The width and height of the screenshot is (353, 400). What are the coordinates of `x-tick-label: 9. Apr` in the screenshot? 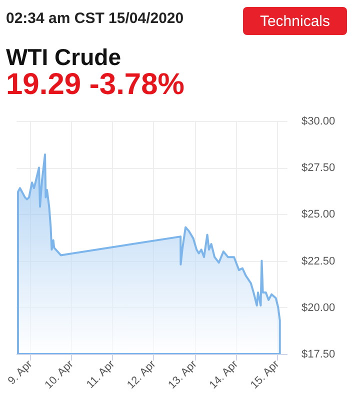 It's located at (20, 373).